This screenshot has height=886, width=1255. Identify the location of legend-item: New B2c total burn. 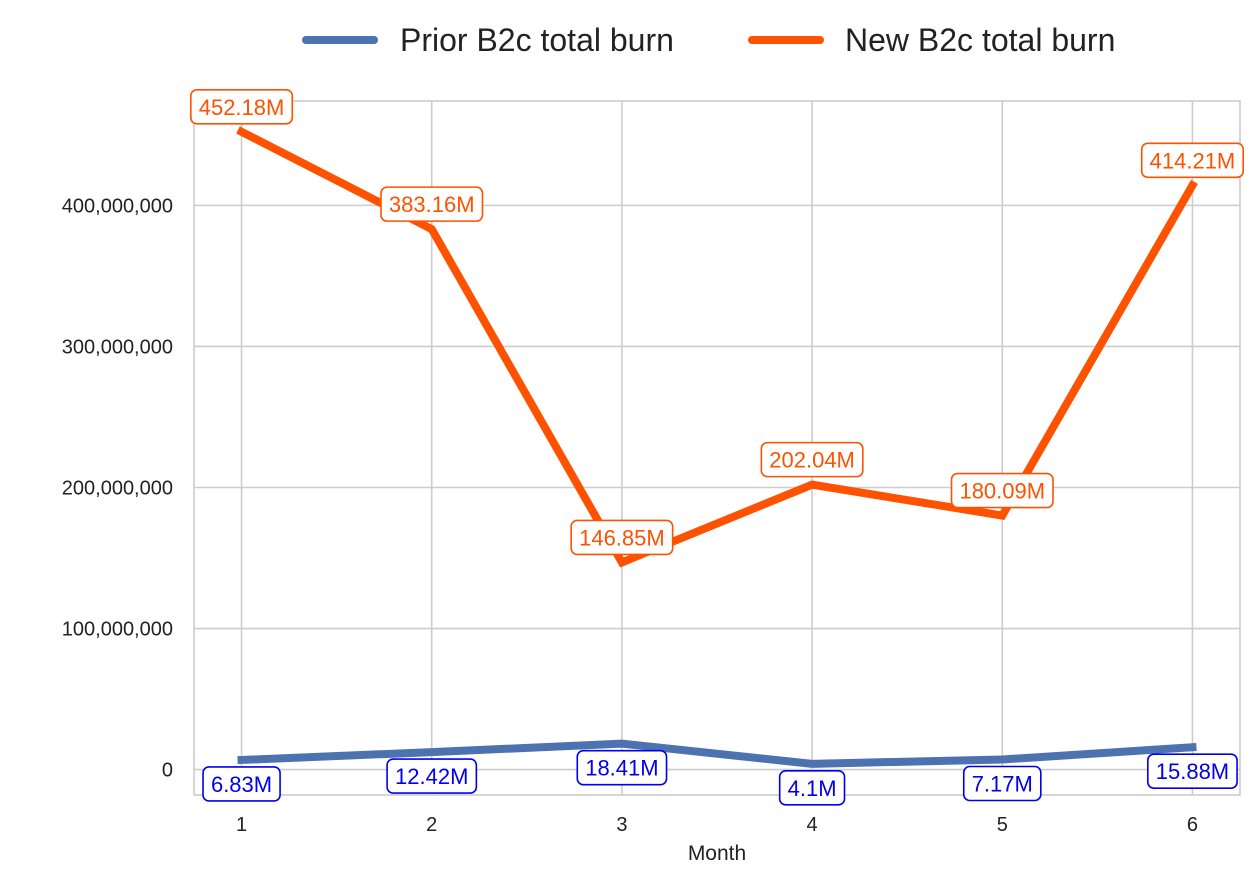
(931, 40).